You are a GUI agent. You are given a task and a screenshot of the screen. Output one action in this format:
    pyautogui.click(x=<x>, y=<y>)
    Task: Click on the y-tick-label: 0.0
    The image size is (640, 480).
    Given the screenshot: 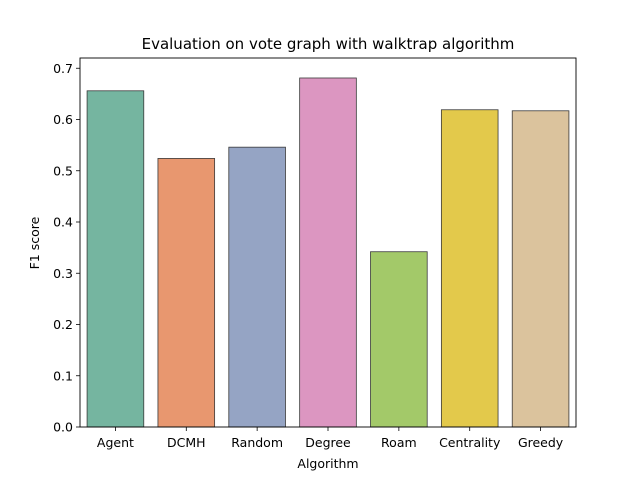 What is the action you would take?
    pyautogui.click(x=63, y=427)
    